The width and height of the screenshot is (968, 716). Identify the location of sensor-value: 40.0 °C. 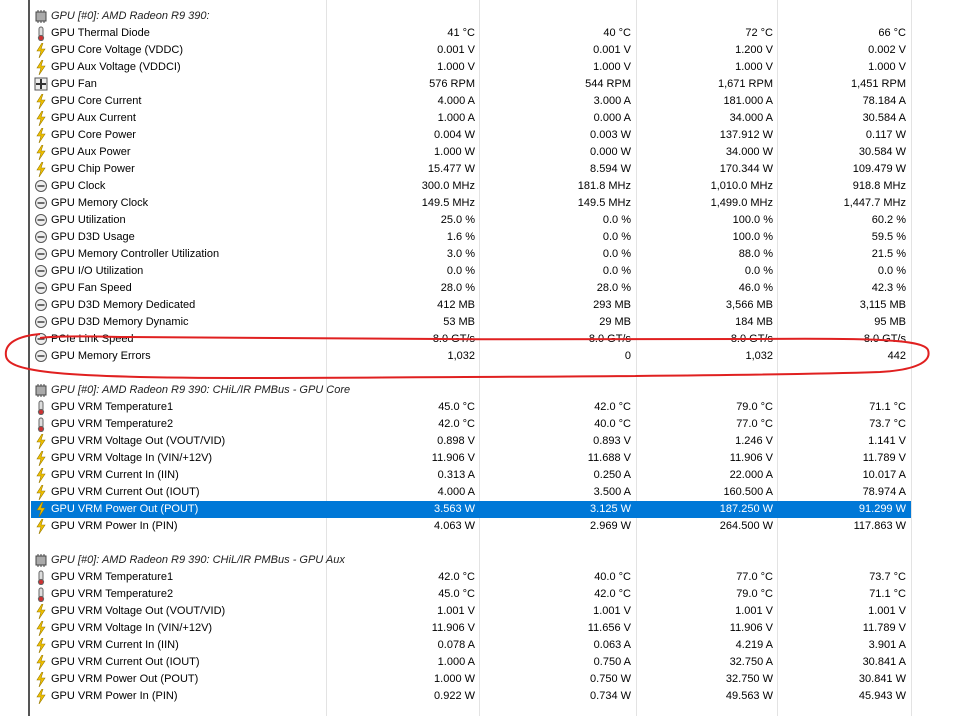
(612, 424).